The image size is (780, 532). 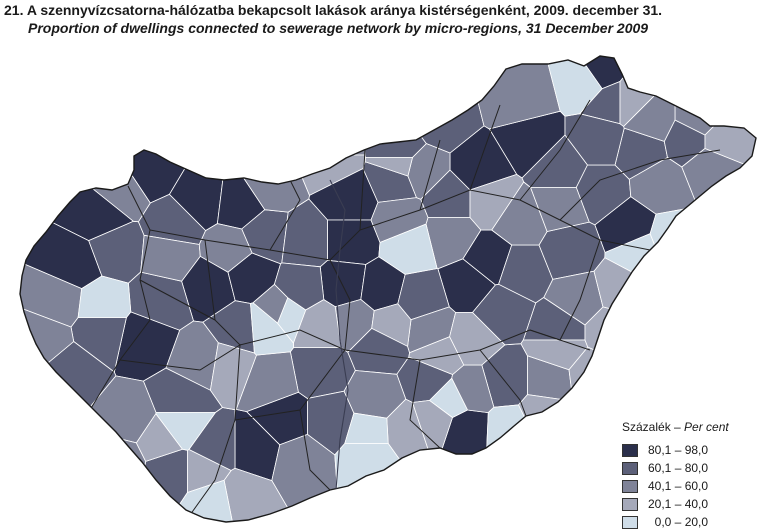 I want to click on legend-label: 60,1 – 80,0, so click(x=678, y=468).